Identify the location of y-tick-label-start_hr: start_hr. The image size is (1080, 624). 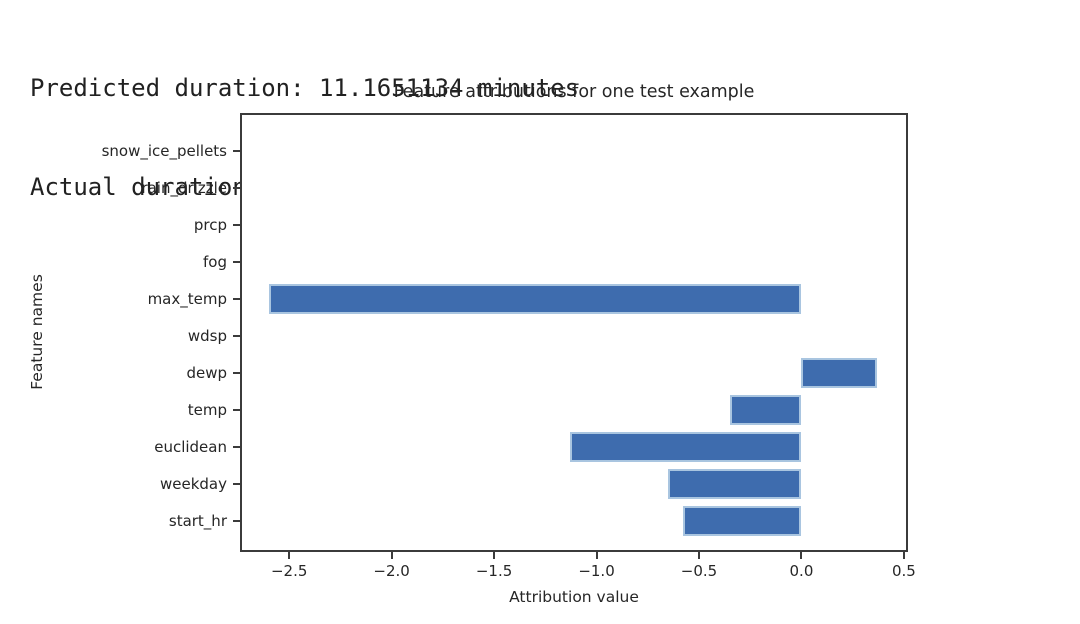
(197, 520).